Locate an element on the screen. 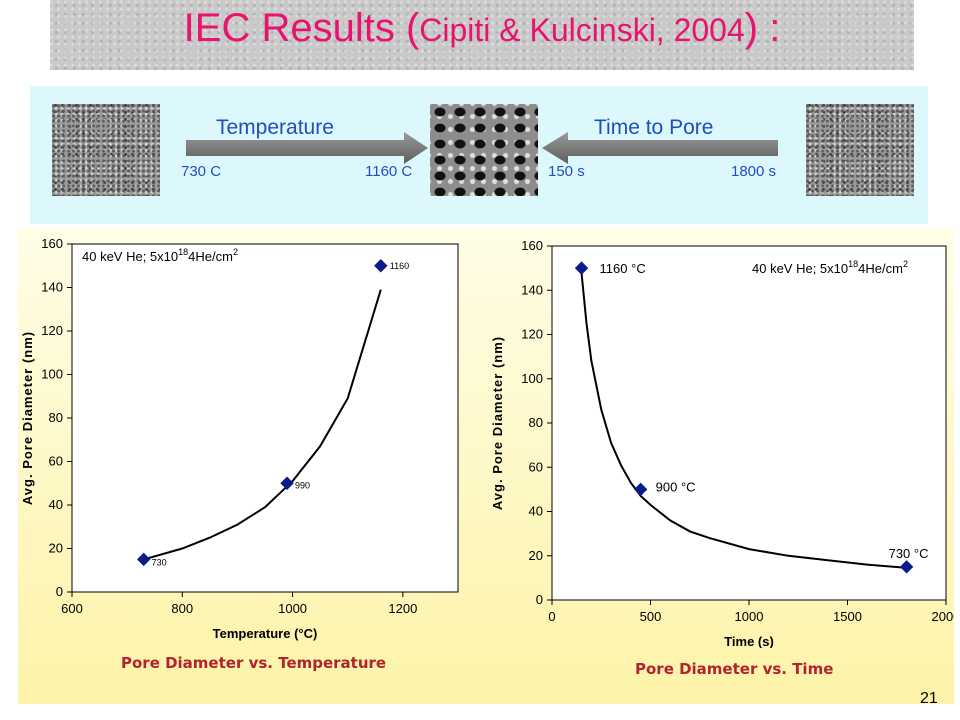 Image resolution: width=960 pixels, height=720 pixels. x-axis-label: Time (s) is located at coordinates (749, 641).